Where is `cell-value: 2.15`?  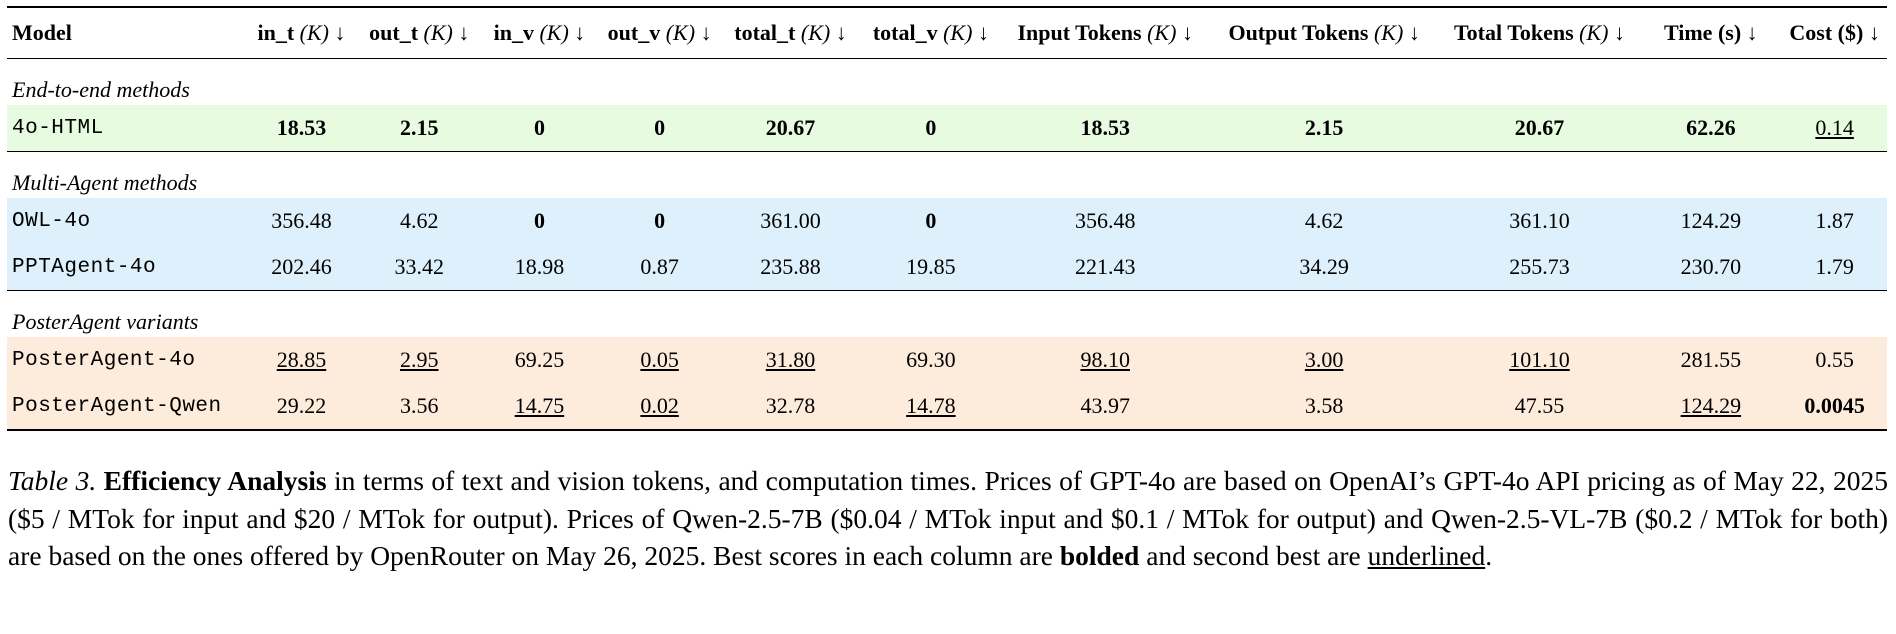
cell-value: 2.15 is located at coordinates (419, 127).